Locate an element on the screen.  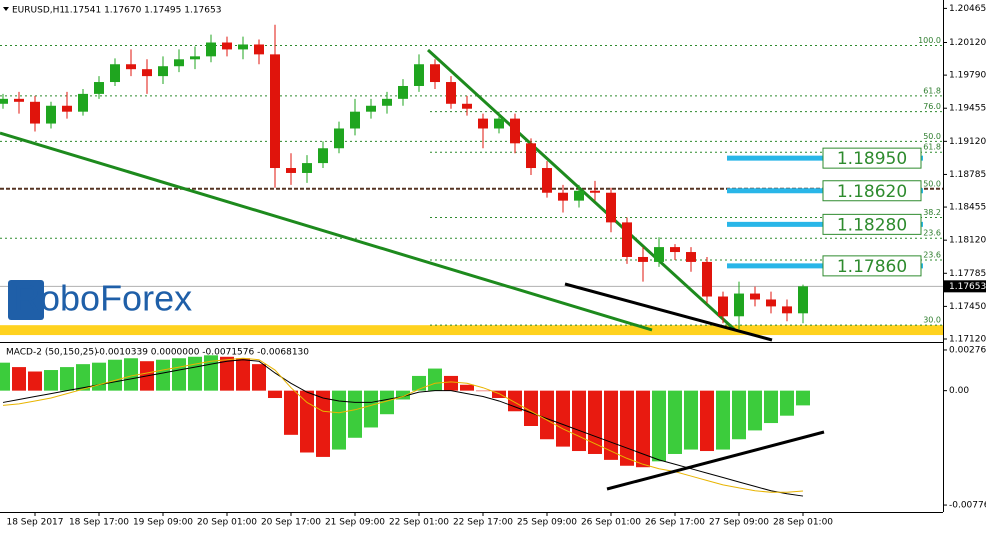
logo-mark is located at coordinates (26, 300).